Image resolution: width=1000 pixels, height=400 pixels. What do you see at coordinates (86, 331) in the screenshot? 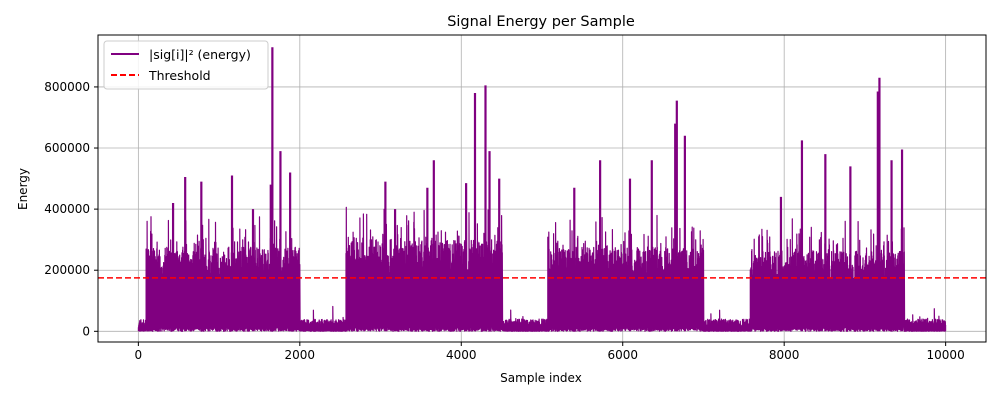
I see `y-tick-label: 0` at bounding box center [86, 331].